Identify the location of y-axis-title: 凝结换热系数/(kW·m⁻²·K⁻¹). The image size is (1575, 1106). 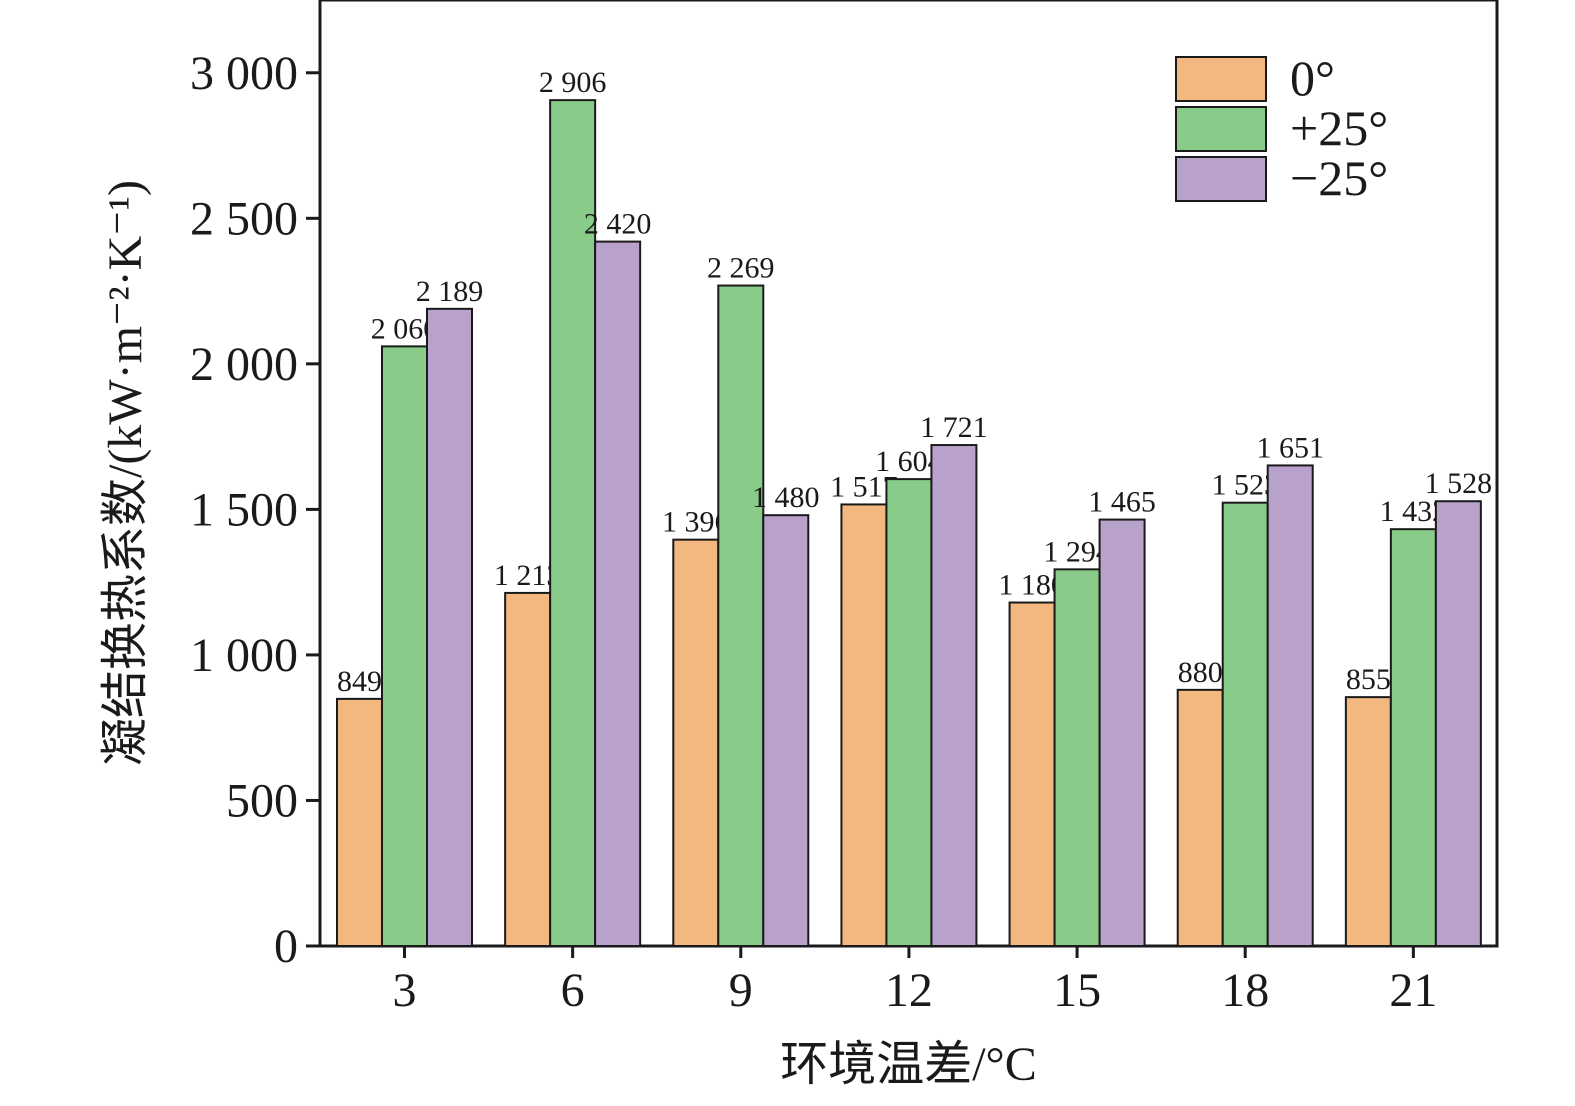
(125, 473).